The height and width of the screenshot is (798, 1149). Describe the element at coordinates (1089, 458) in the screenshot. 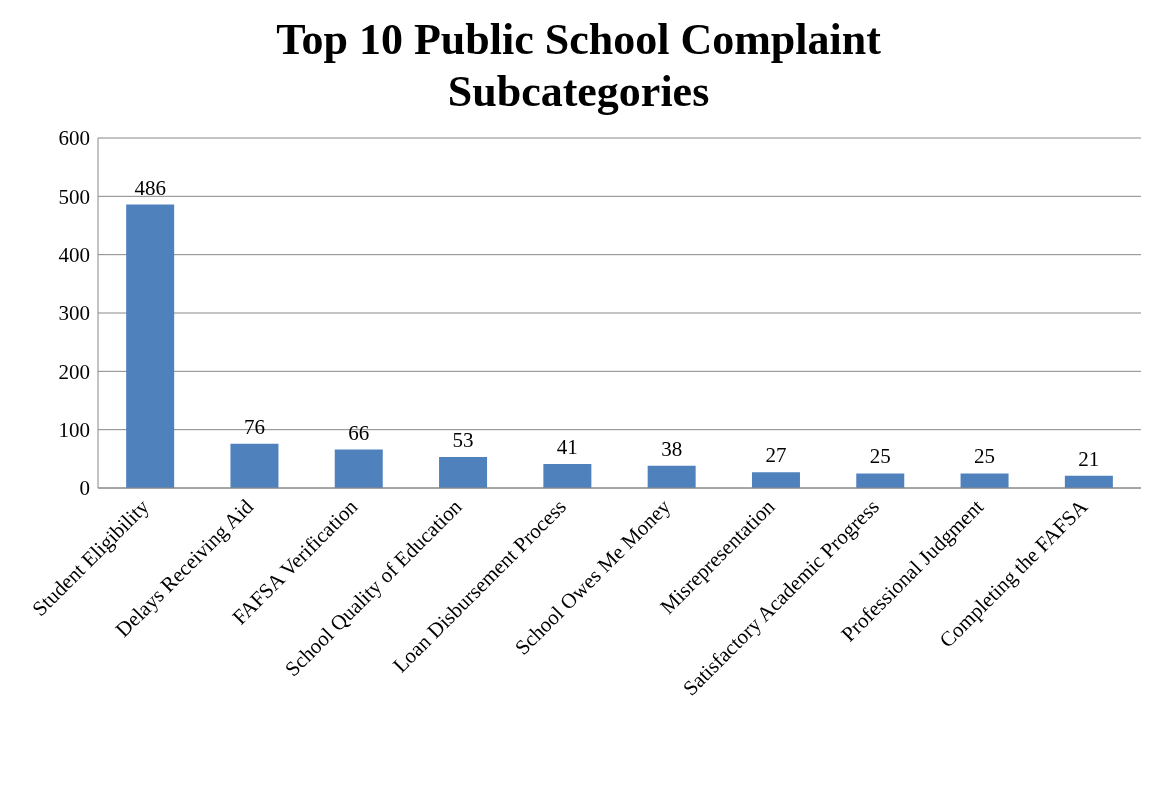

I see `data-label: 21` at that location.